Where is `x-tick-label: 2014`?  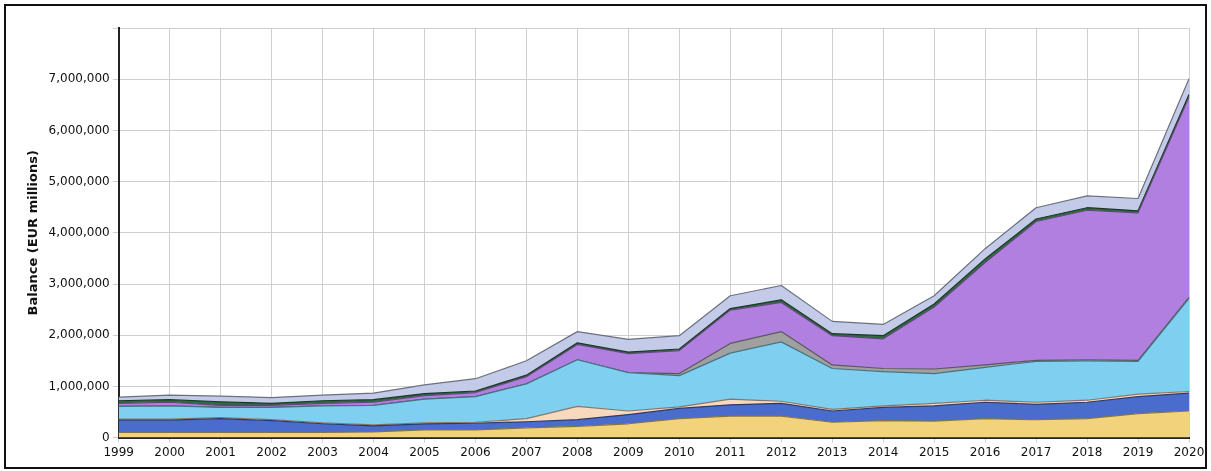 x-tick-label: 2014 is located at coordinates (883, 451).